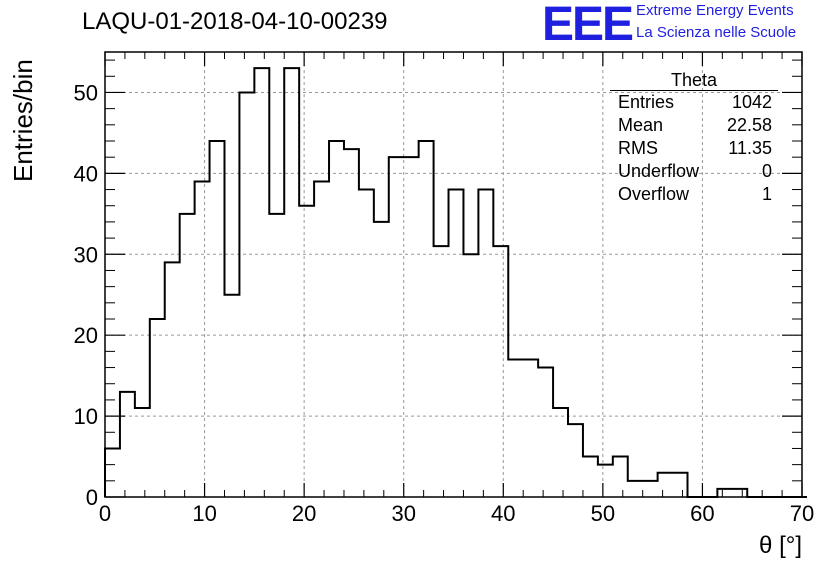 This screenshot has height=572, width=836. What do you see at coordinates (23, 120) in the screenshot?
I see `y-axis-label: Entries/bin` at bounding box center [23, 120].